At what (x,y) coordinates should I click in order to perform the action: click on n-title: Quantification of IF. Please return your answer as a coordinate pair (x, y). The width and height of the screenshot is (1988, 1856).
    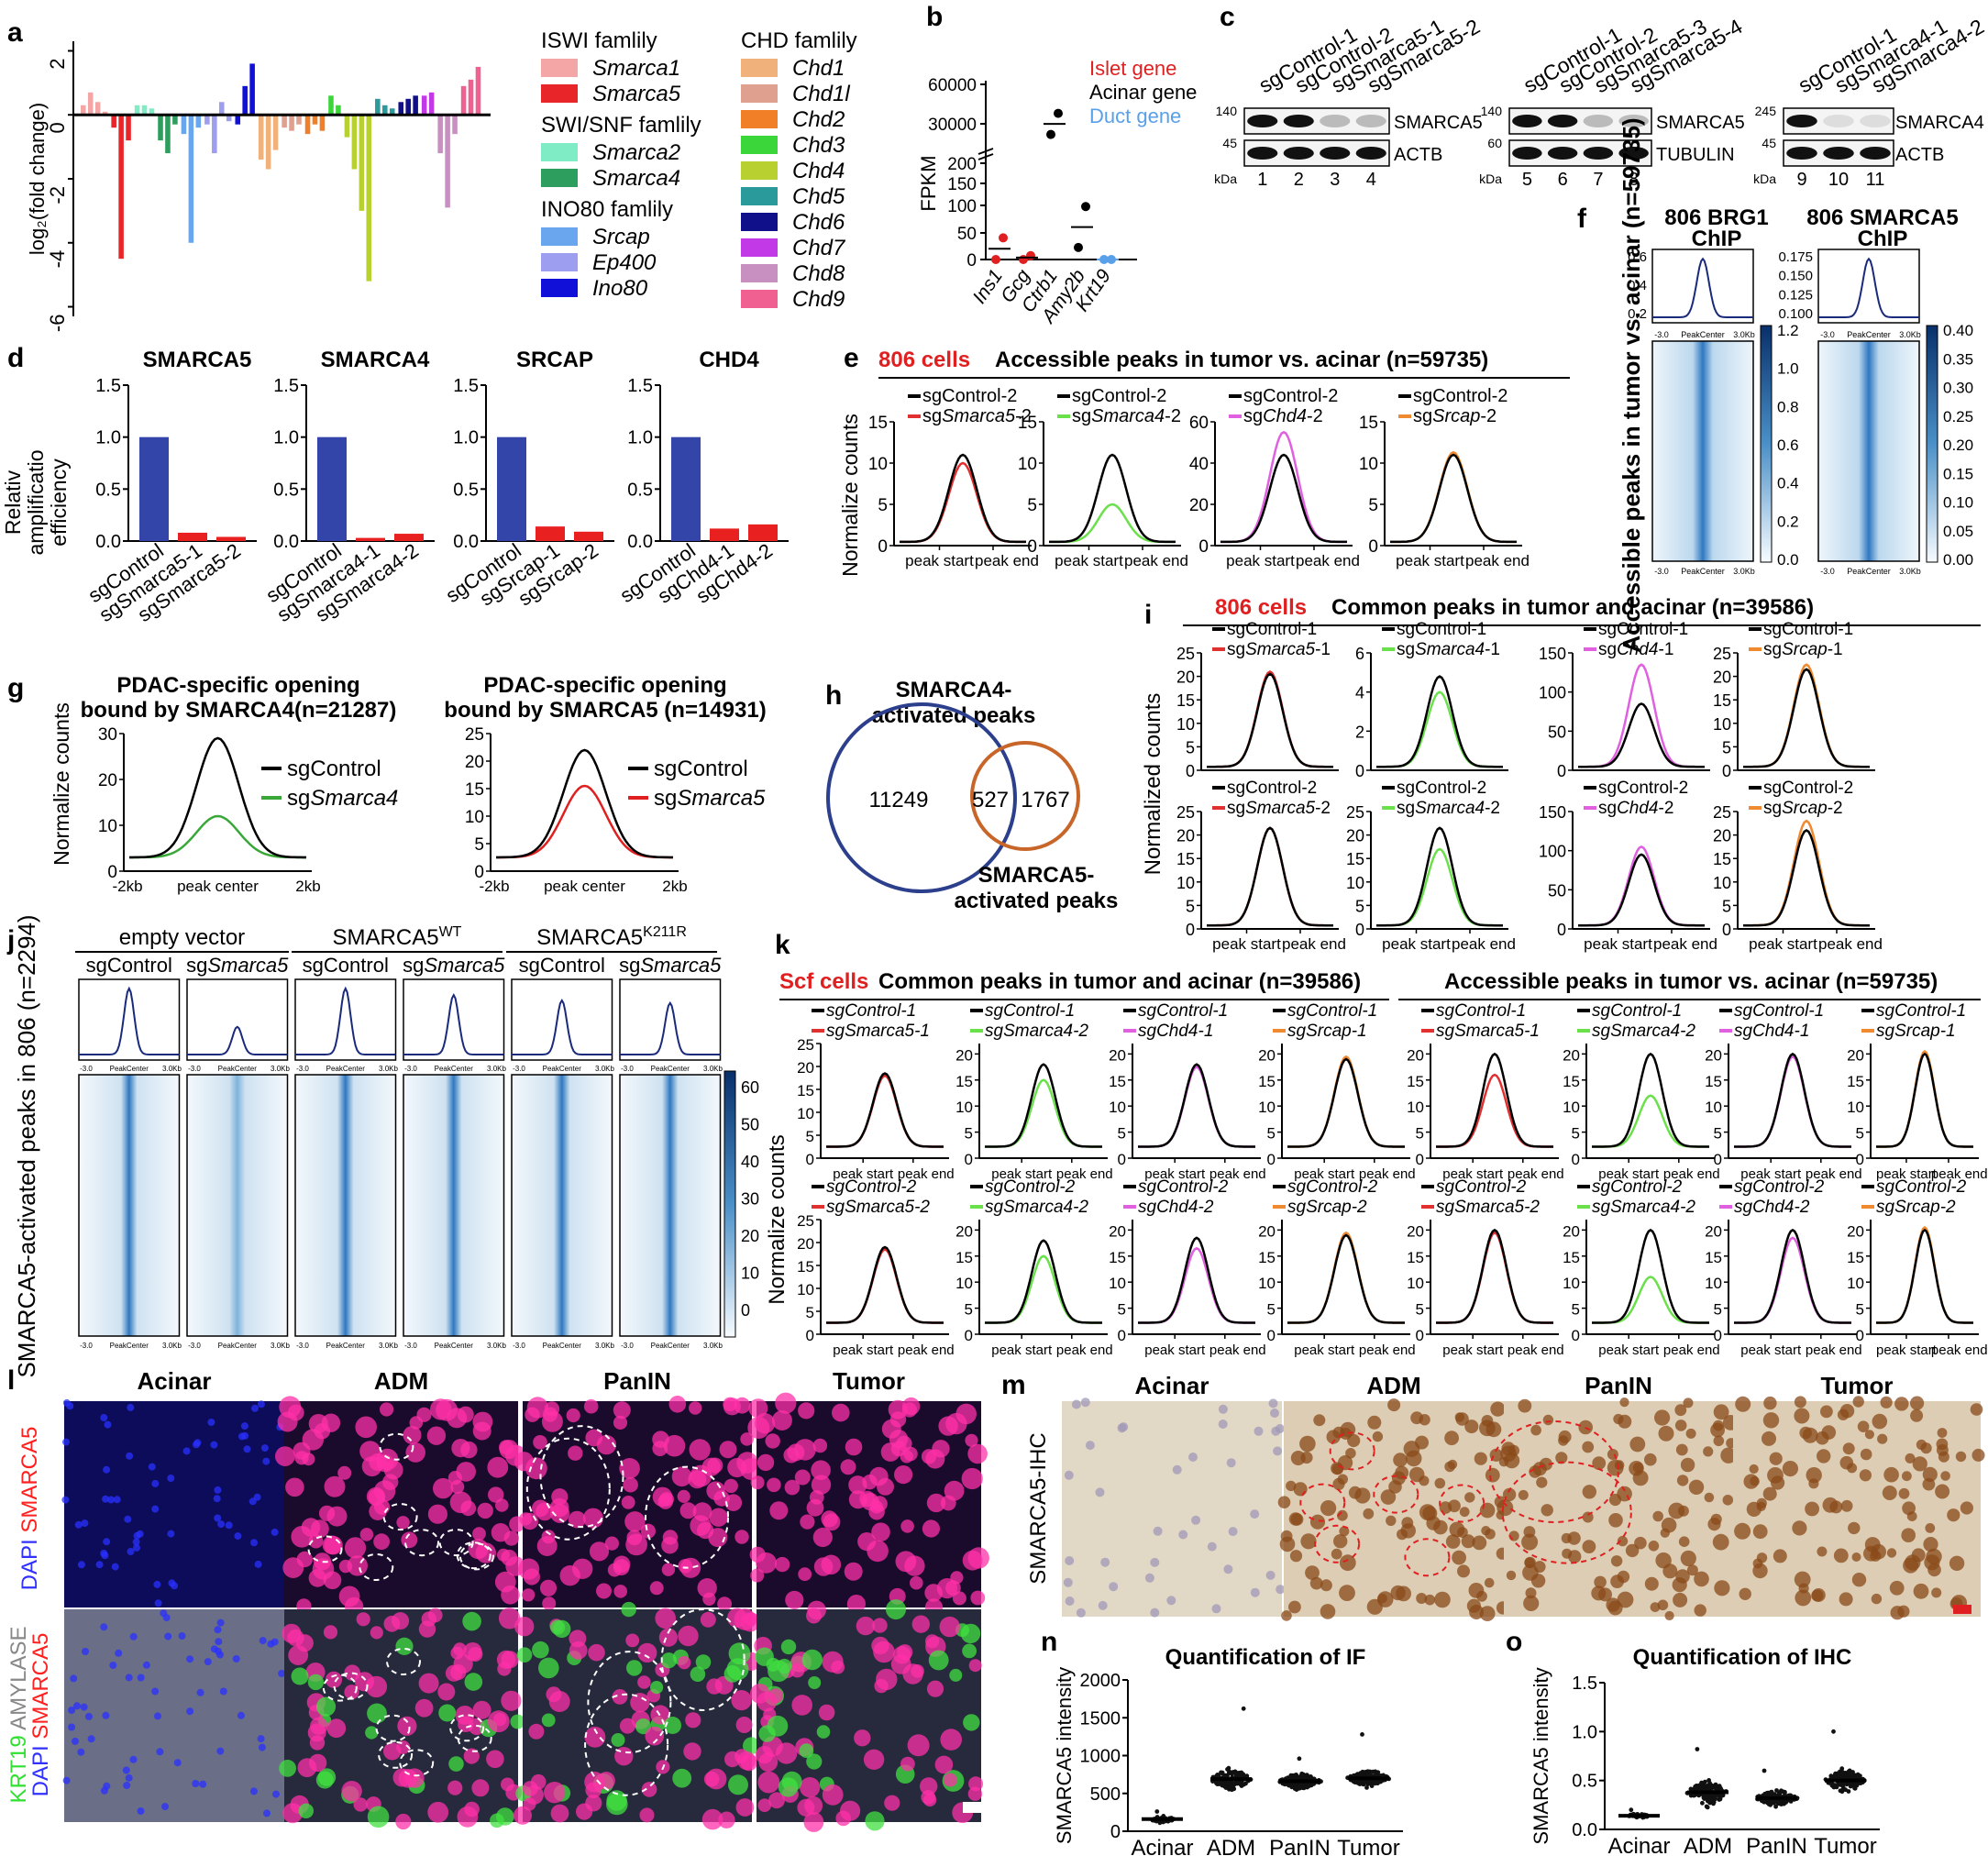
    Looking at the image, I should click on (1265, 1657).